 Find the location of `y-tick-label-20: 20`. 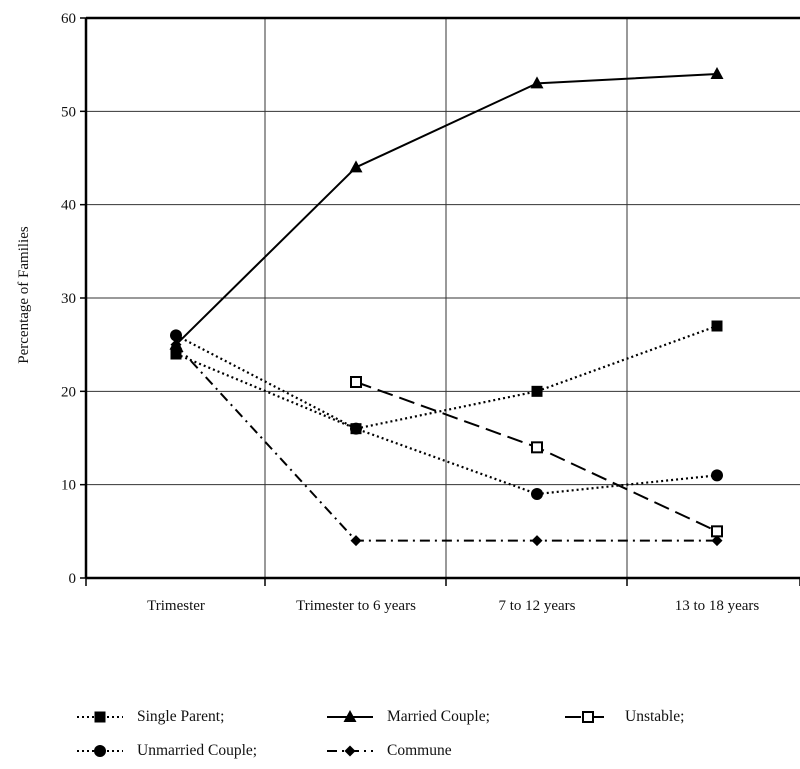

y-tick-label-20: 20 is located at coordinates (68, 392).